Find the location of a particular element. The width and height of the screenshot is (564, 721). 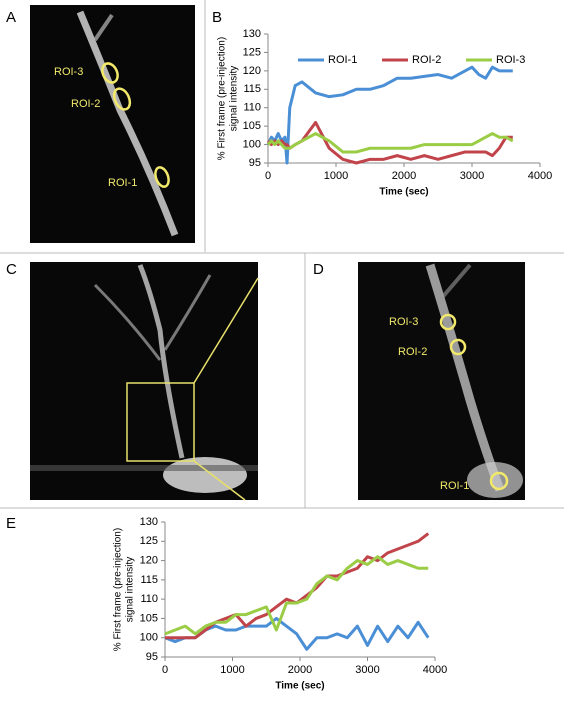

panel-letter: C is located at coordinates (11, 269).